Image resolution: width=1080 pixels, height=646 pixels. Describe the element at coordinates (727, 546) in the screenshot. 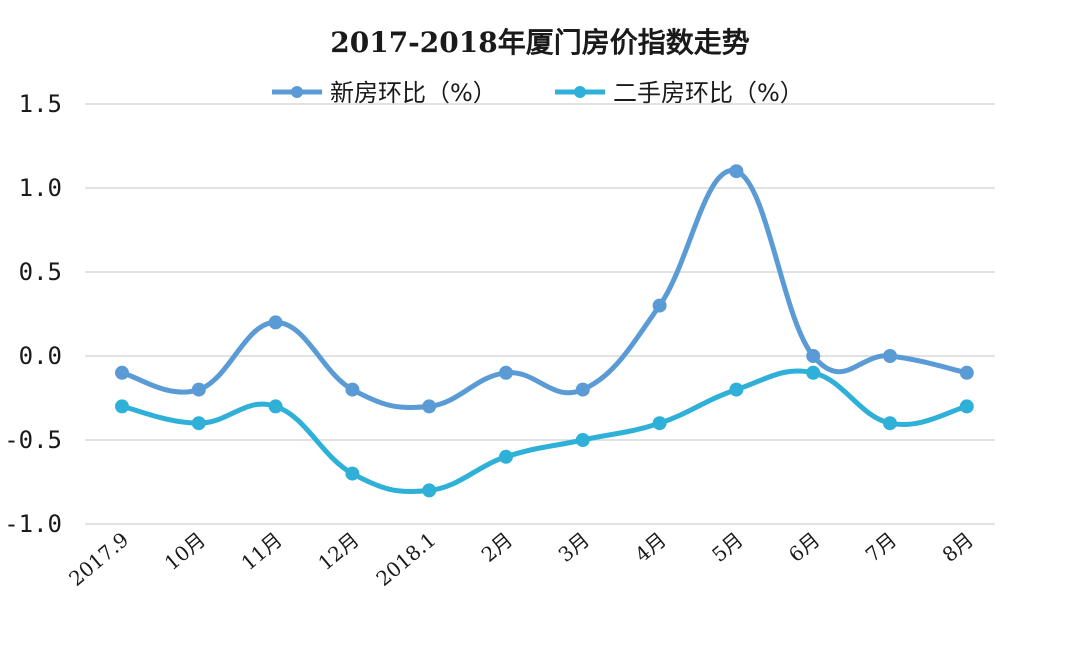

I see `x-tick-label: 5月` at that location.